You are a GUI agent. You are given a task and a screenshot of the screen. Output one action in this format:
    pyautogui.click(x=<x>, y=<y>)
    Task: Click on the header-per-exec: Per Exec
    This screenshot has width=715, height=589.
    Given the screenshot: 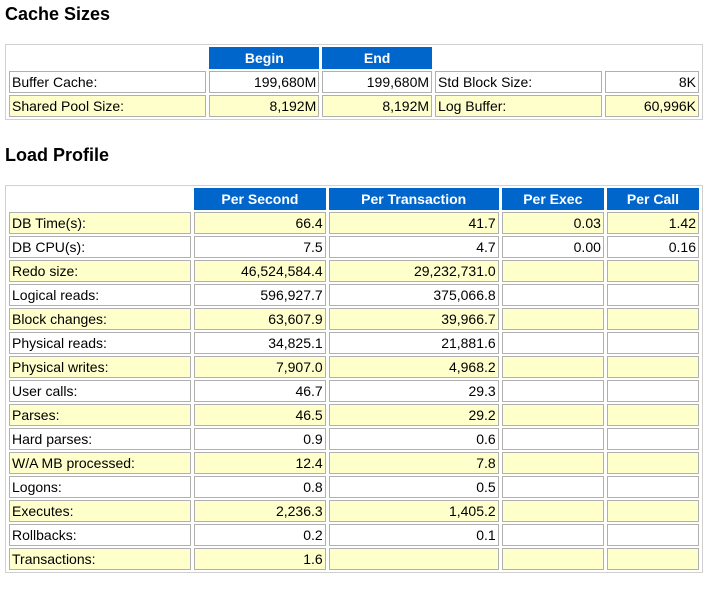 What is the action you would take?
    pyautogui.click(x=552, y=199)
    